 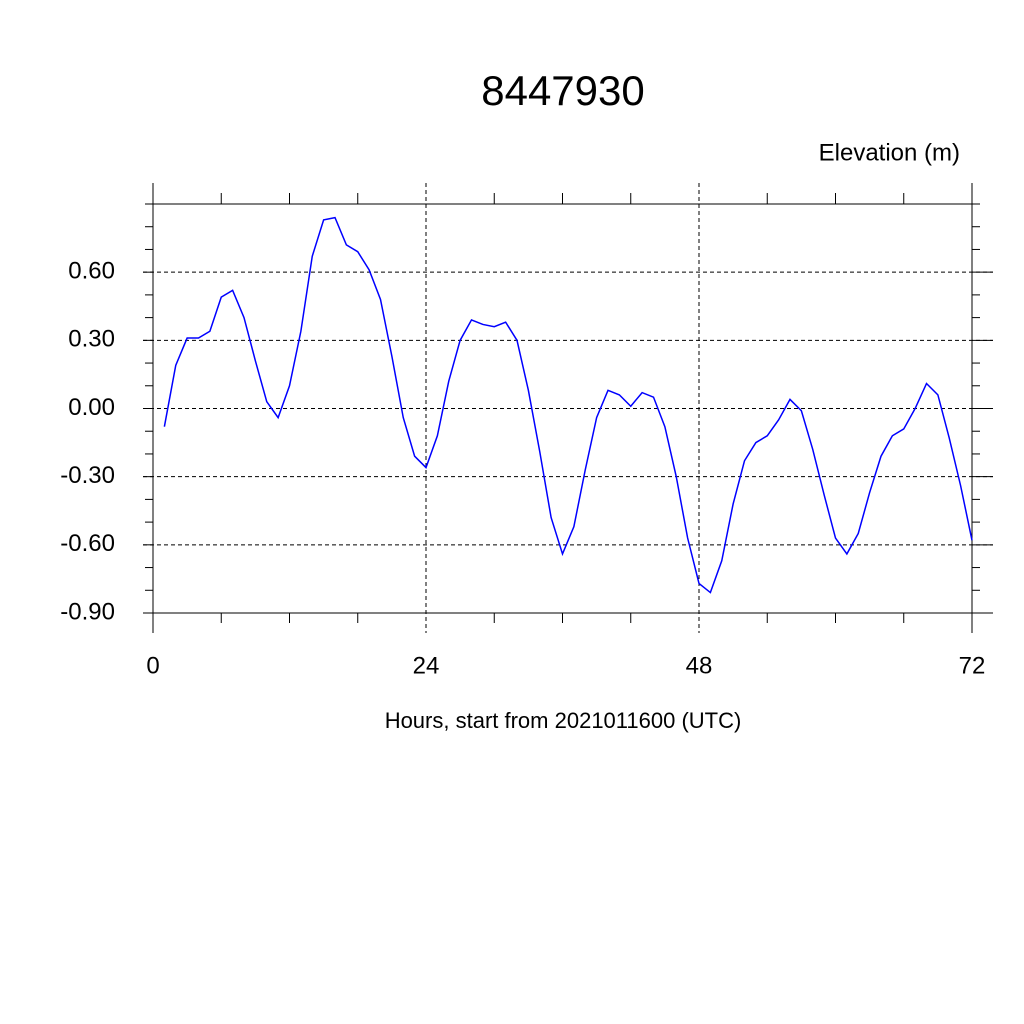 What do you see at coordinates (972, 665) in the screenshot?
I see `x-tick-label: 72` at bounding box center [972, 665].